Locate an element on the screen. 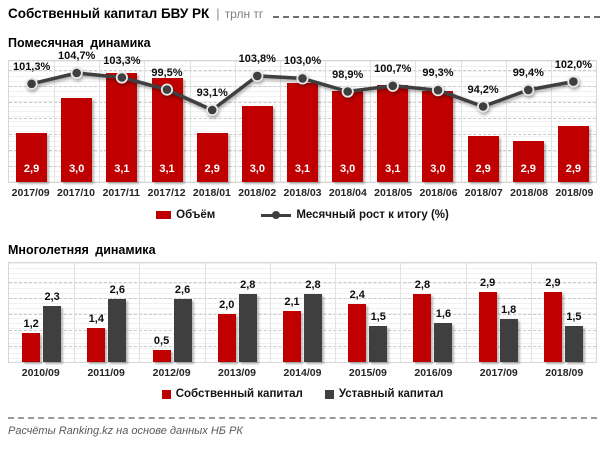 Image resolution: width=605 pixels, height=453 pixels. bar-value-label: 1,8 is located at coordinates (509, 310).